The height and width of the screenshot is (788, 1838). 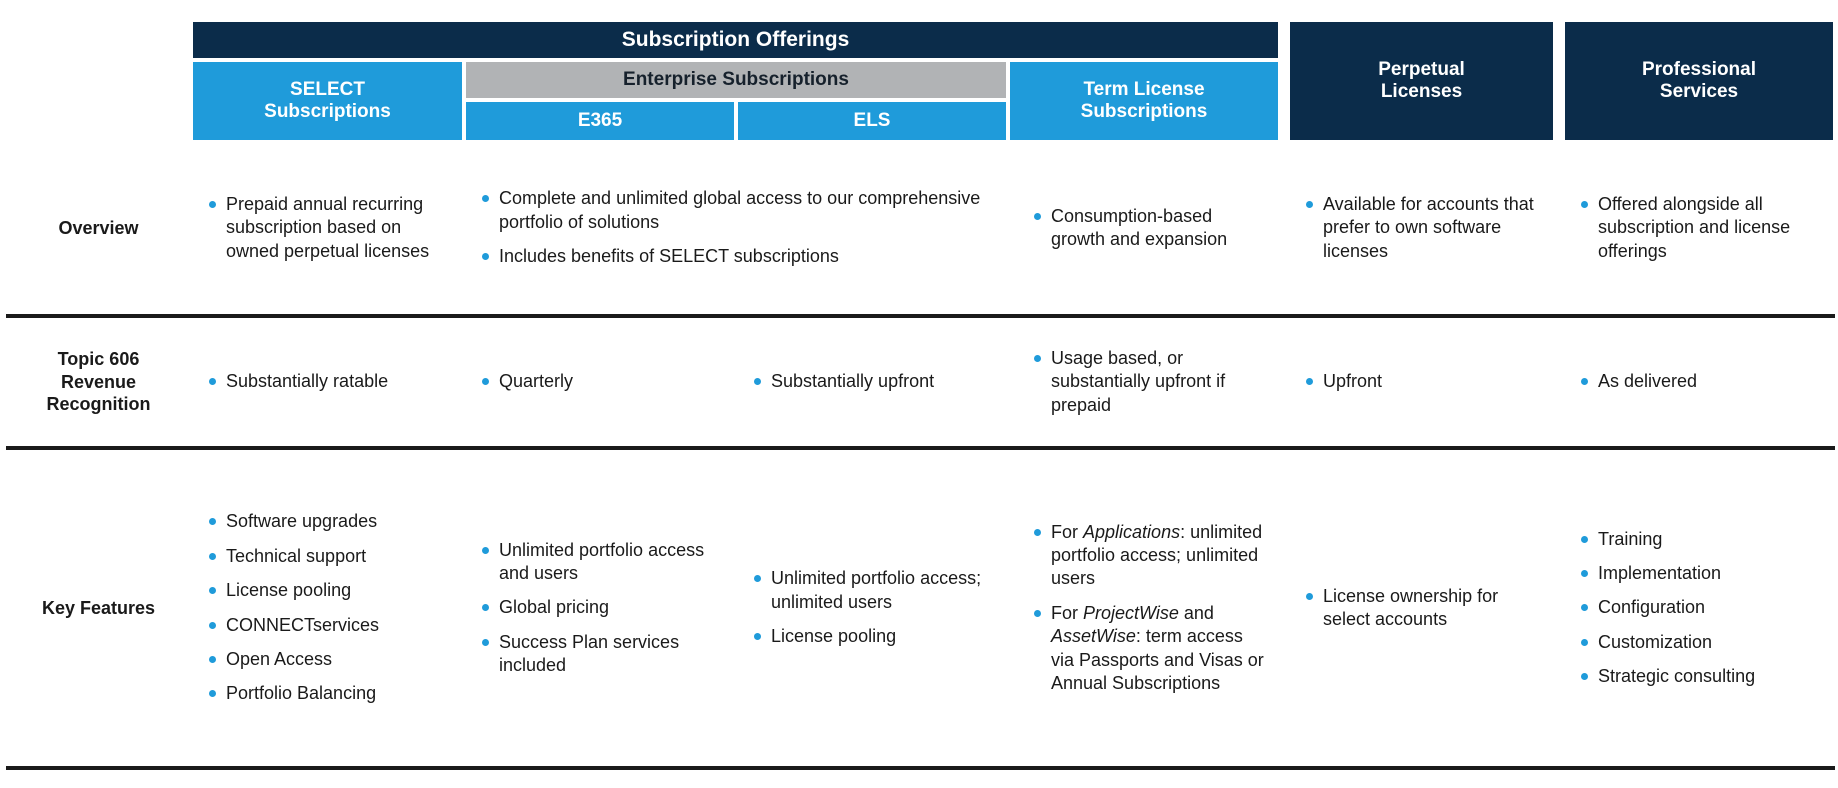 I want to click on header-label: Perpetual Licenses, so click(x=1421, y=80).